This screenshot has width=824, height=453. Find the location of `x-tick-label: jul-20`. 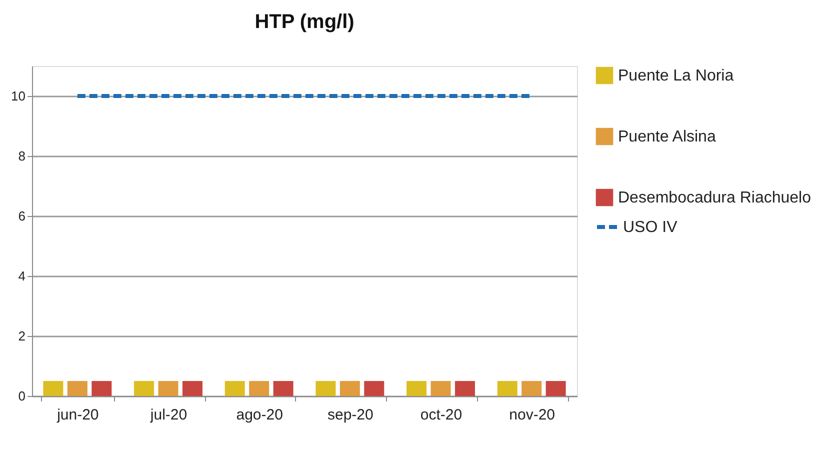

x-tick-label: jul-20 is located at coordinates (168, 415).